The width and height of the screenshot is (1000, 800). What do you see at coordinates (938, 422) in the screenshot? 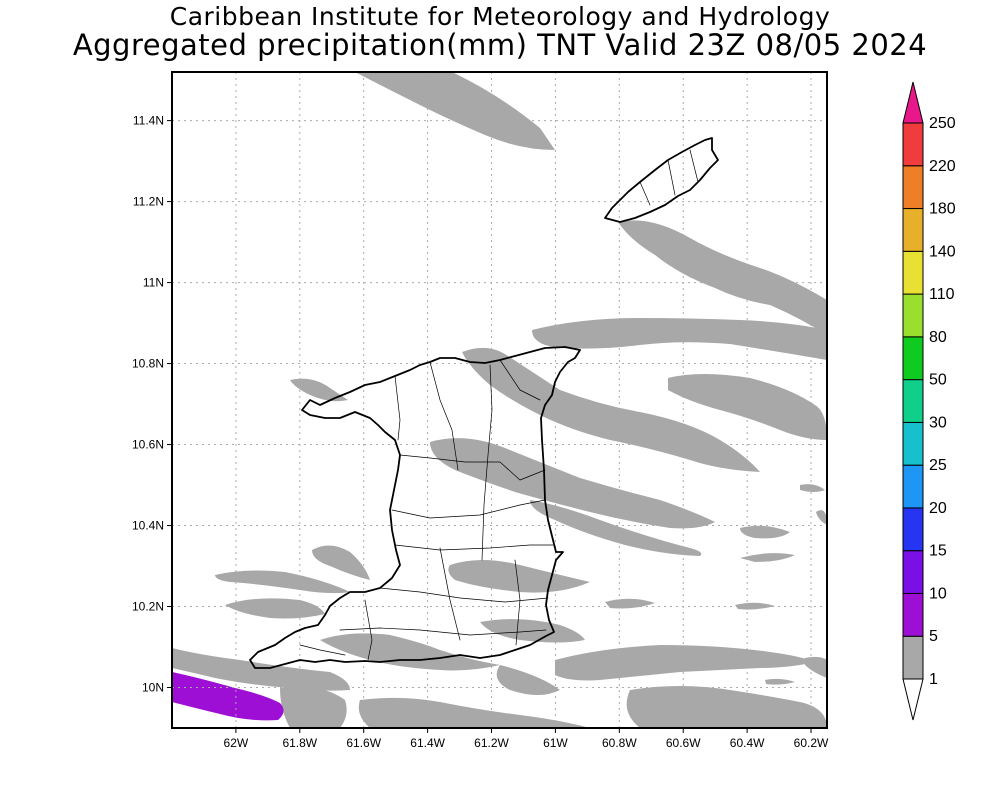
I see `colorbar-level-label: 30` at bounding box center [938, 422].